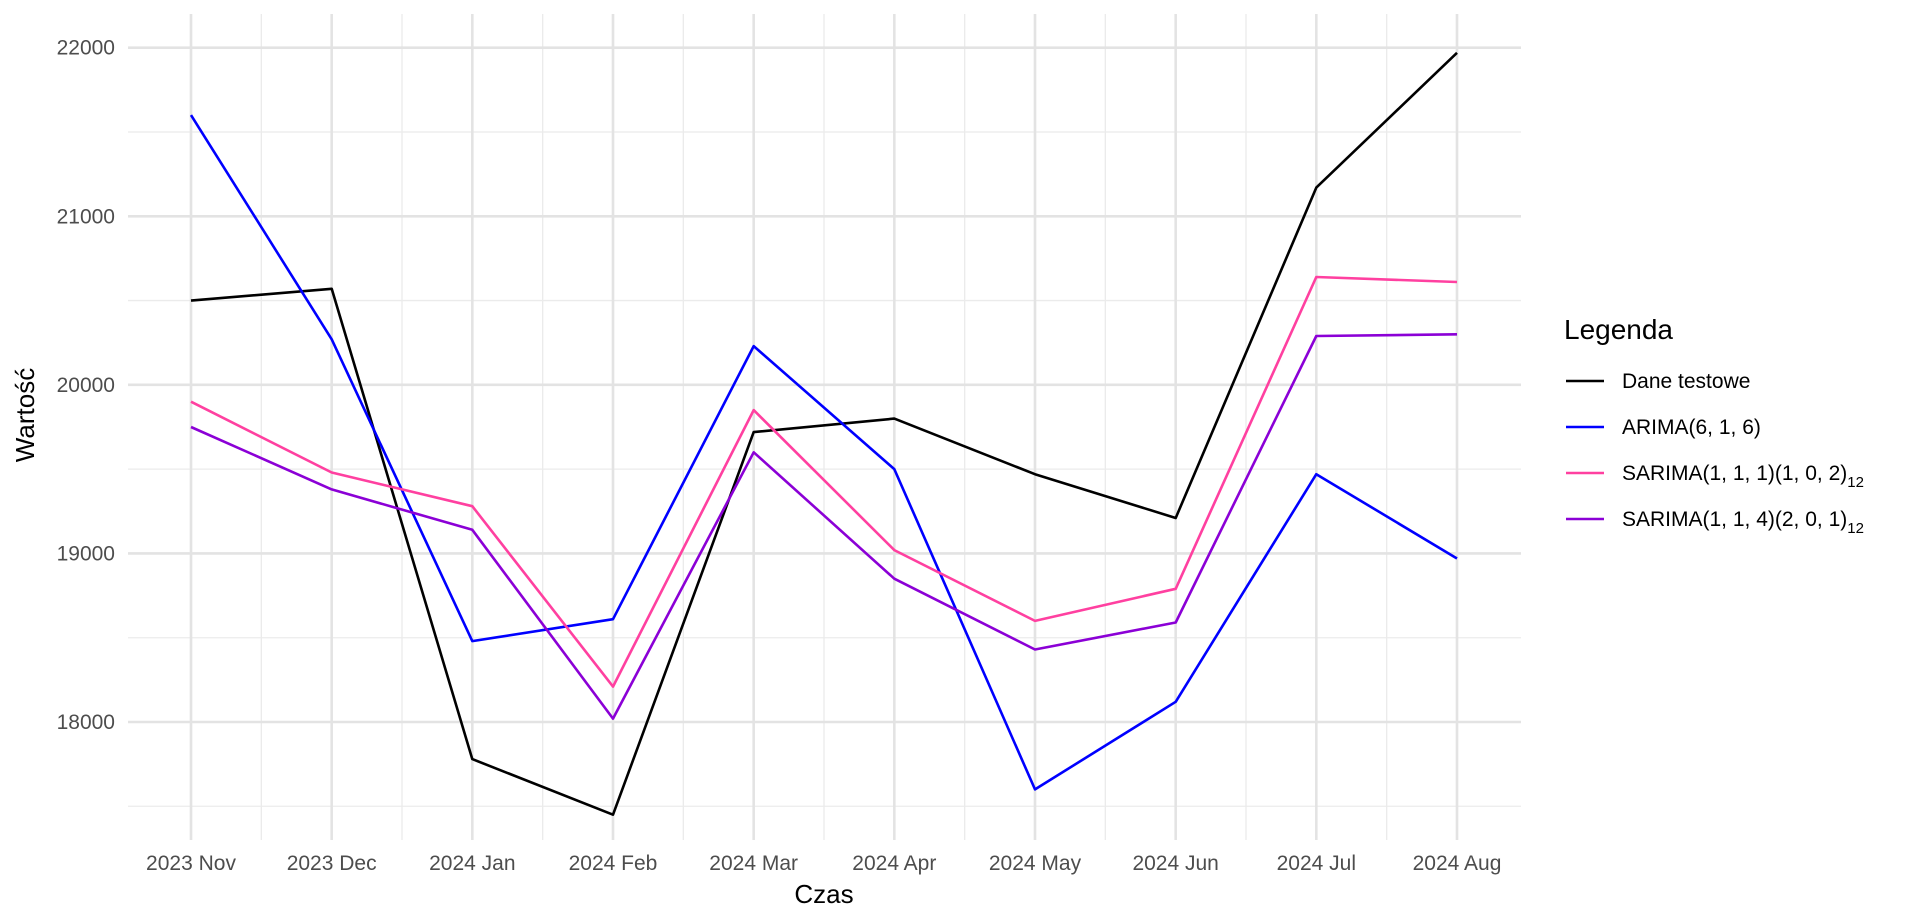  I want to click on legend-label: Dane testowe, so click(1686, 381).